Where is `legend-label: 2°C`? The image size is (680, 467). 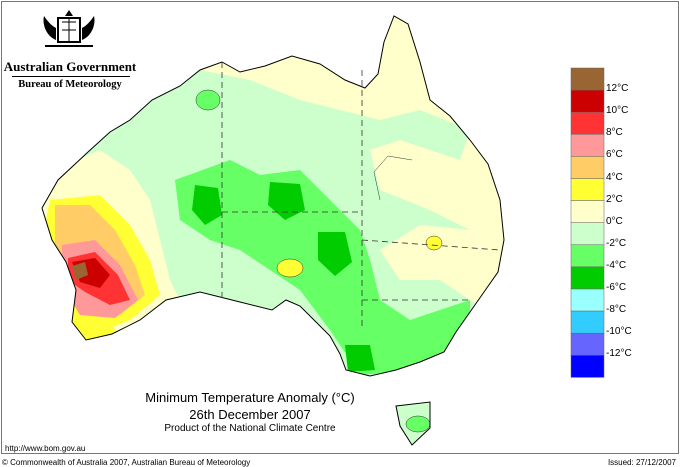 legend-label: 2°C is located at coordinates (614, 199).